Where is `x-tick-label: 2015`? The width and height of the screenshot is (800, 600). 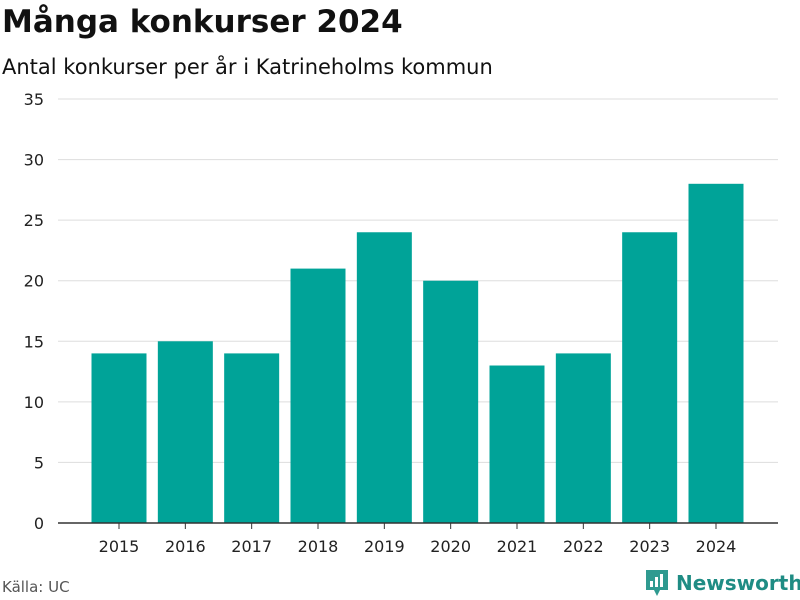 x-tick-label: 2015 is located at coordinates (119, 546).